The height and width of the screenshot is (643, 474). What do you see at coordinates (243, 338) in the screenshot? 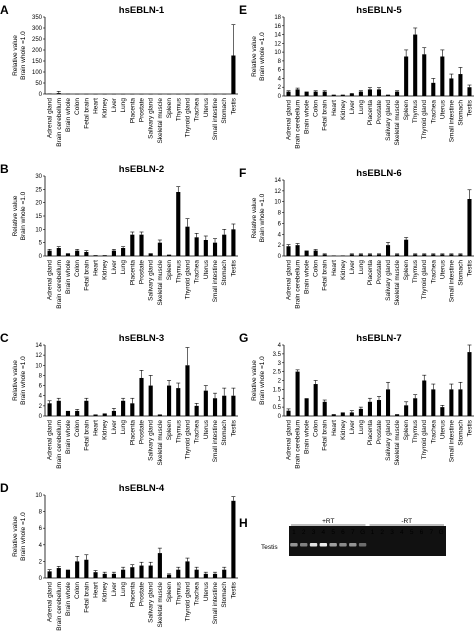
I see `panel-letter: G` at bounding box center [243, 338].